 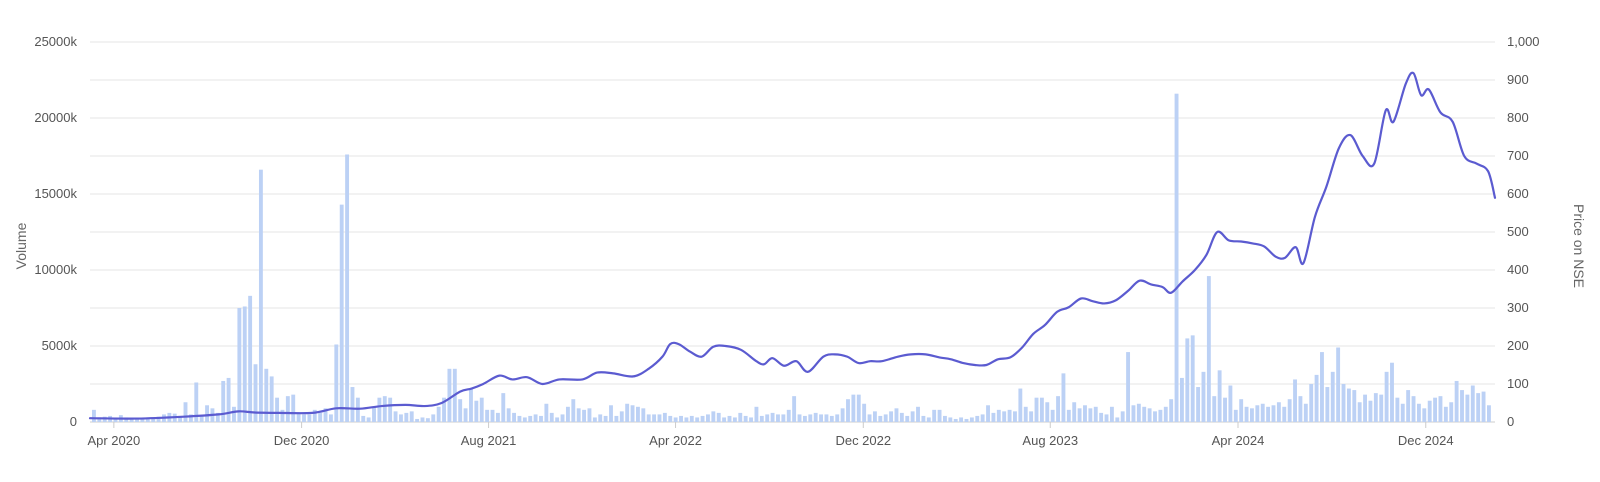 What do you see at coordinates (489, 440) in the screenshot?
I see `x-tick-label: Aug 2021` at bounding box center [489, 440].